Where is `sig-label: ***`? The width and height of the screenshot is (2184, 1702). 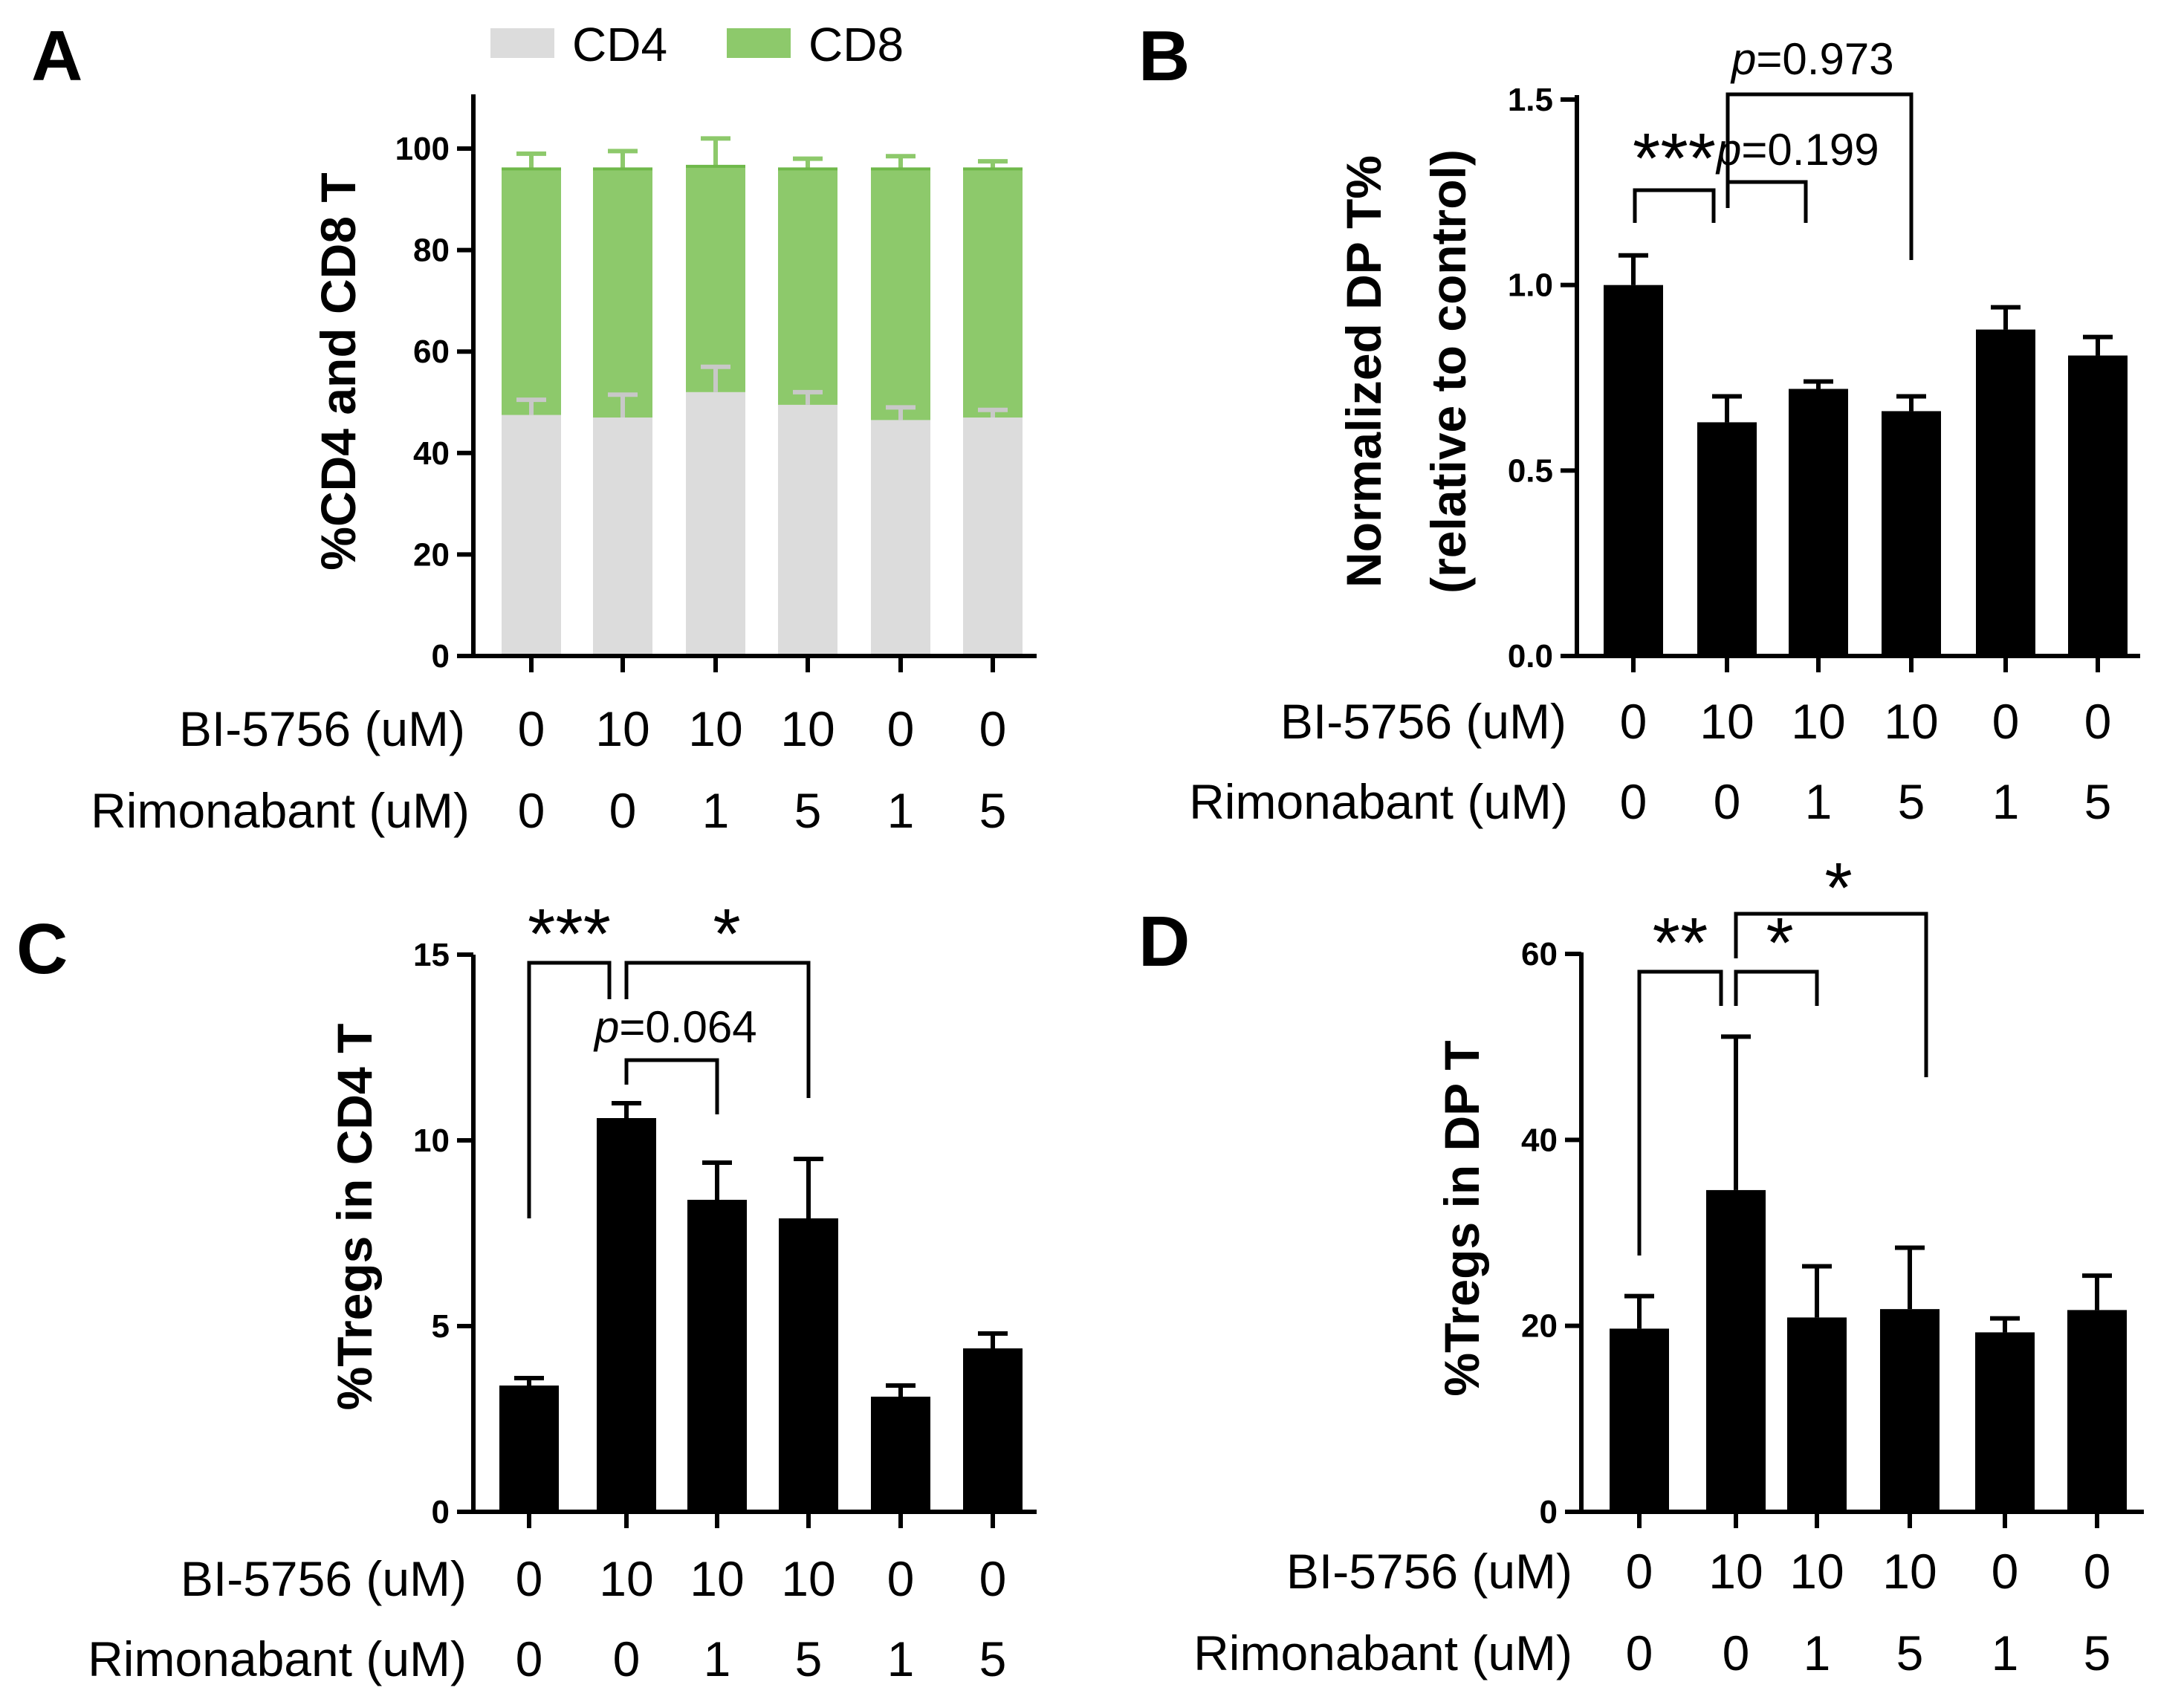
sig-label: *** is located at coordinates (1674, 158).